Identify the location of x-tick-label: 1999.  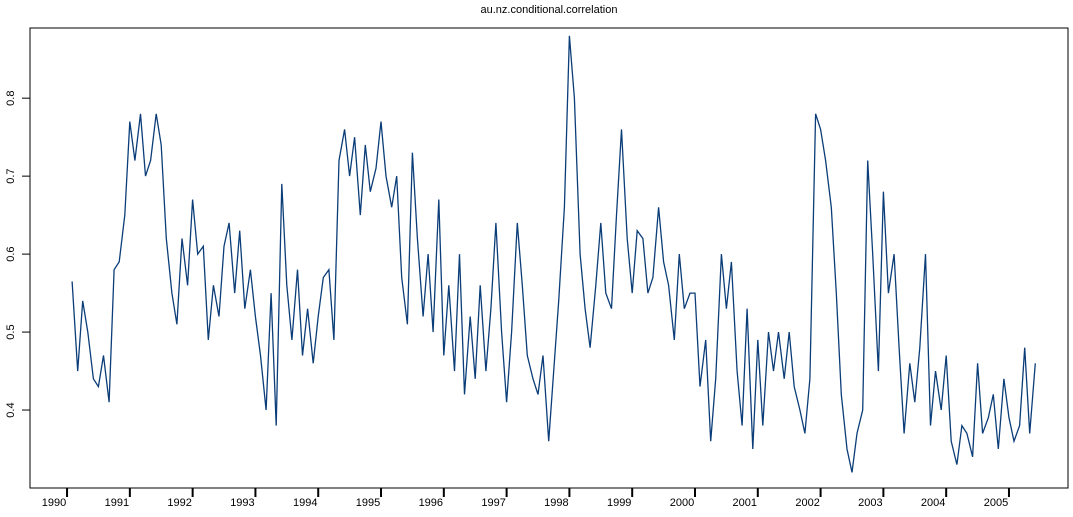
(619, 503).